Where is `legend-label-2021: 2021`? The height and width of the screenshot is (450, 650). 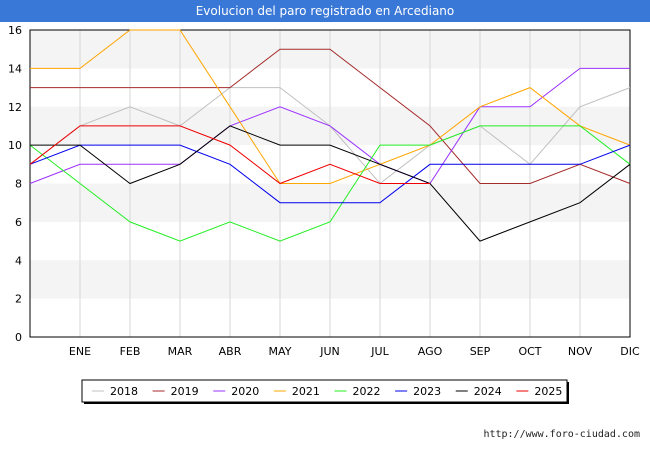 legend-label-2021: 2021 is located at coordinates (306, 391).